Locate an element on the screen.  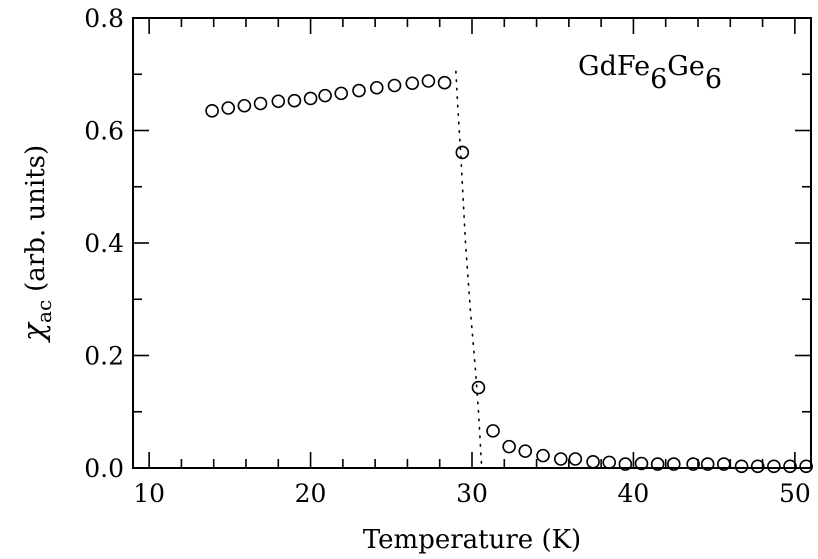
annotation-part-2: Ge is located at coordinates (686, 66).